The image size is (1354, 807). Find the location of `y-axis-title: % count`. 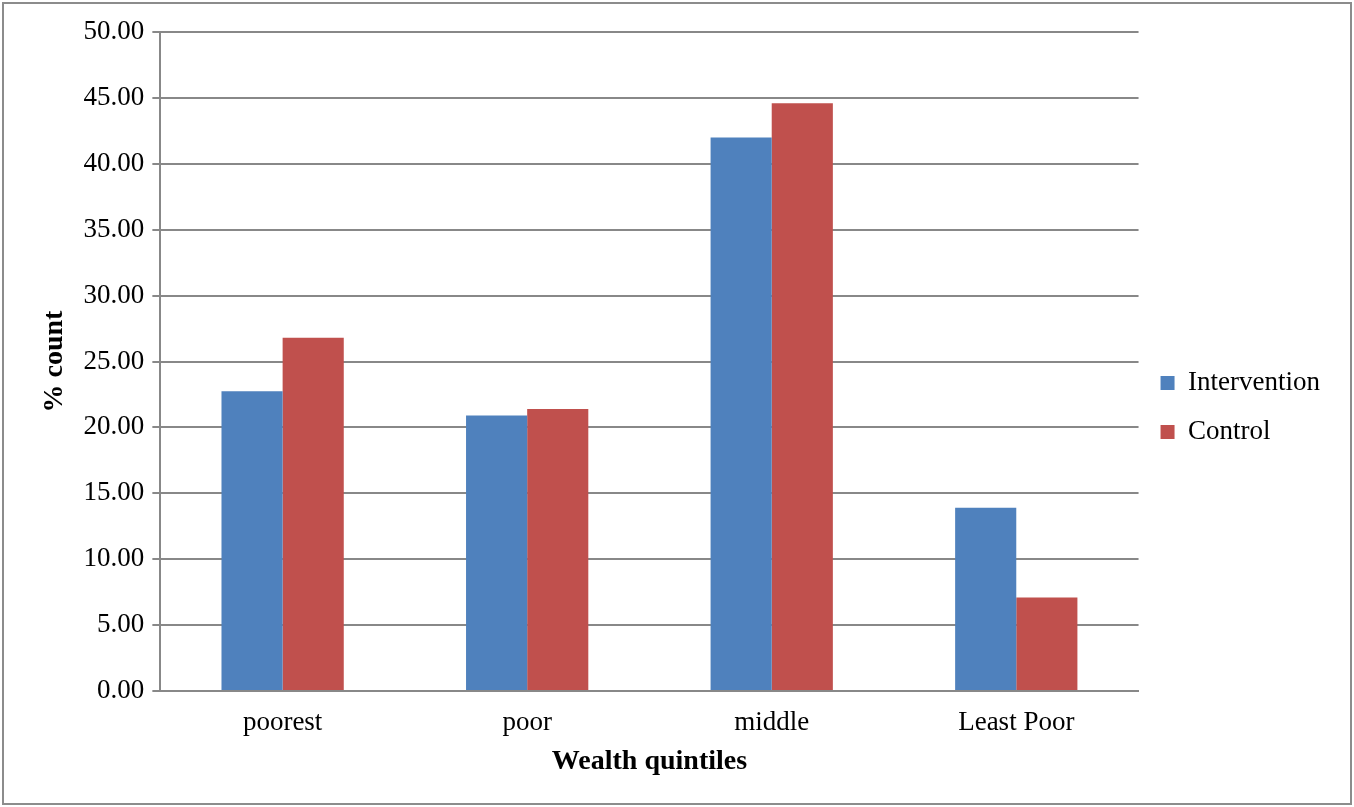

y-axis-title: % count is located at coordinates (53, 361).